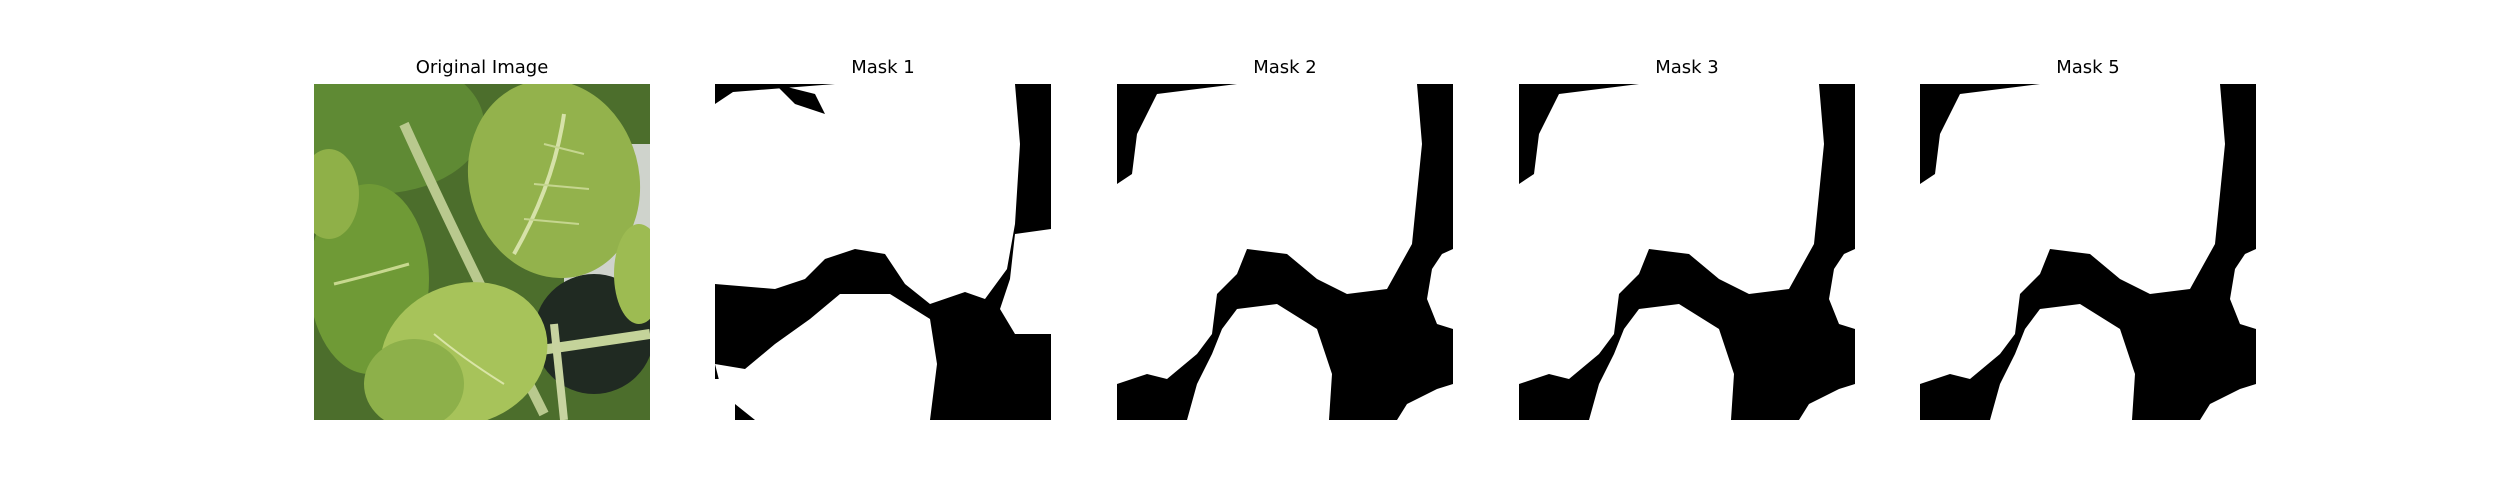 Image resolution: width=2500 pixels, height=500 pixels. Describe the element at coordinates (2088, 67) in the screenshot. I see `panel-title: Mask 5` at that location.